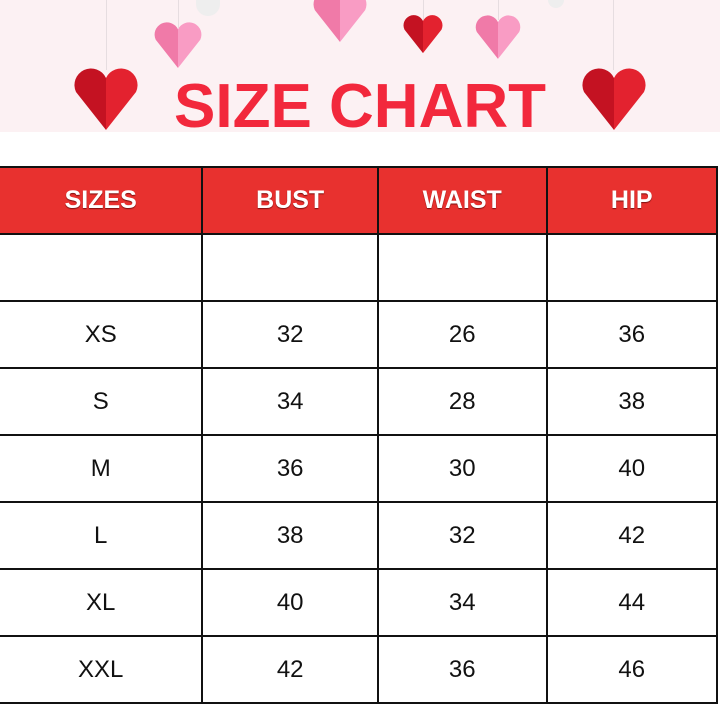 The width and height of the screenshot is (720, 720). What do you see at coordinates (632, 401) in the screenshot?
I see `cell-hip: 38` at bounding box center [632, 401].